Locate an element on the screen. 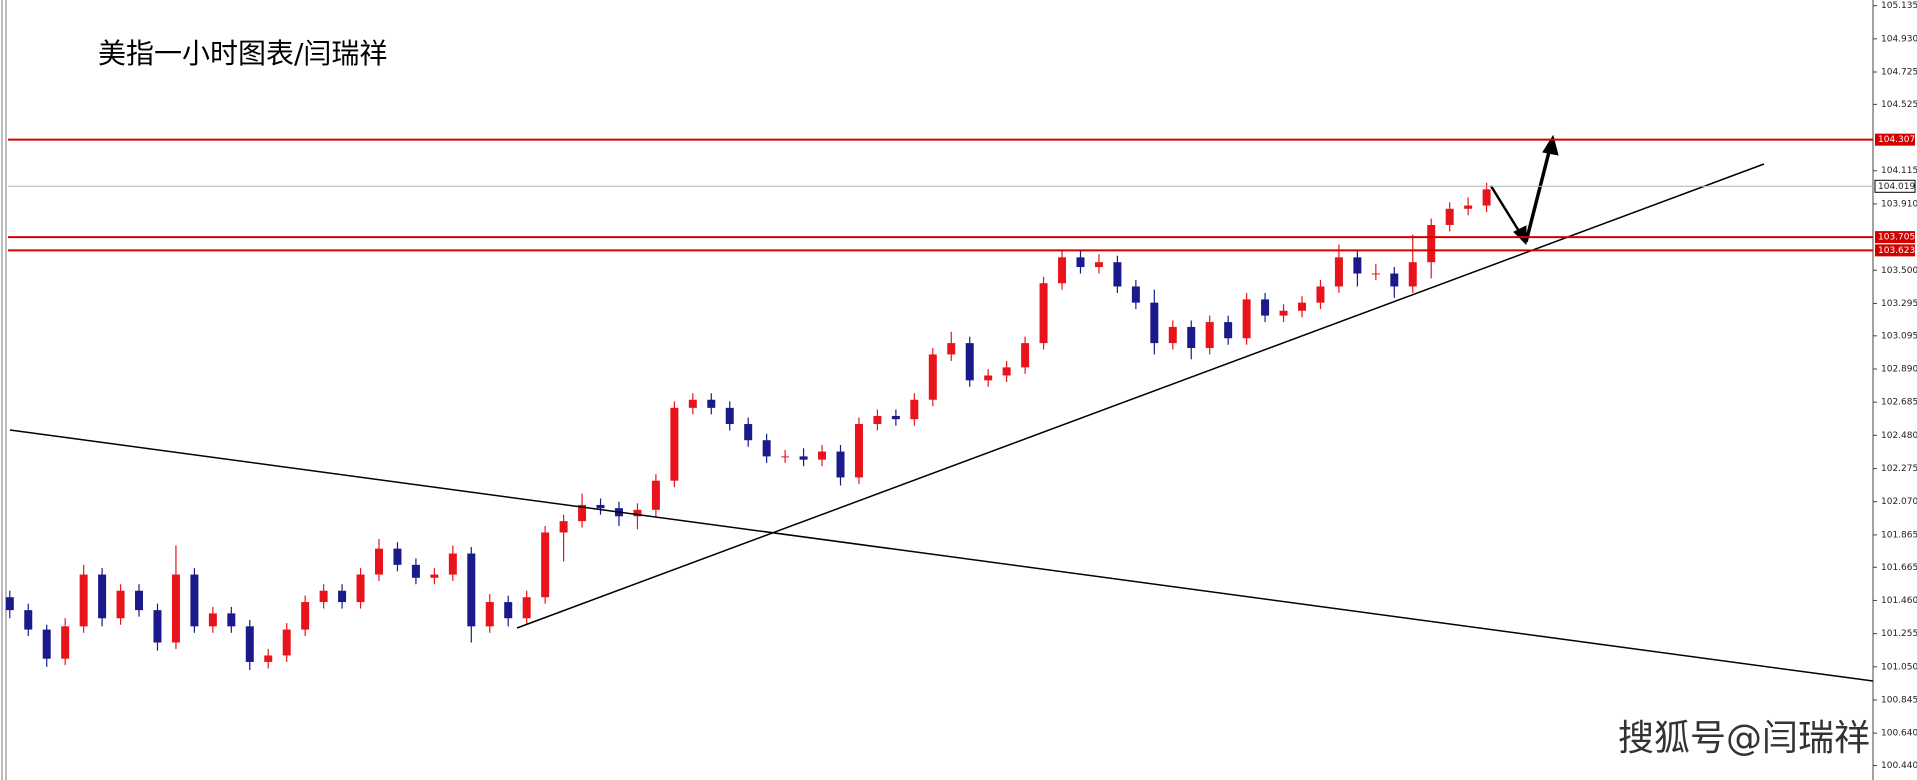  y-tick-label: 104.930 is located at coordinates (1899, 39).